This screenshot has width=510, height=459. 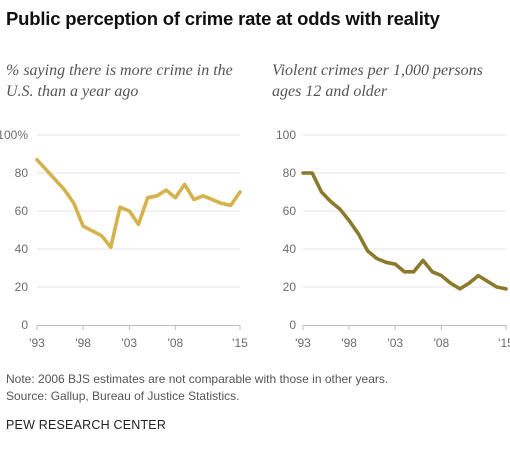 What do you see at coordinates (290, 287) in the screenshot?
I see `right-y-tick-label: 20` at bounding box center [290, 287].